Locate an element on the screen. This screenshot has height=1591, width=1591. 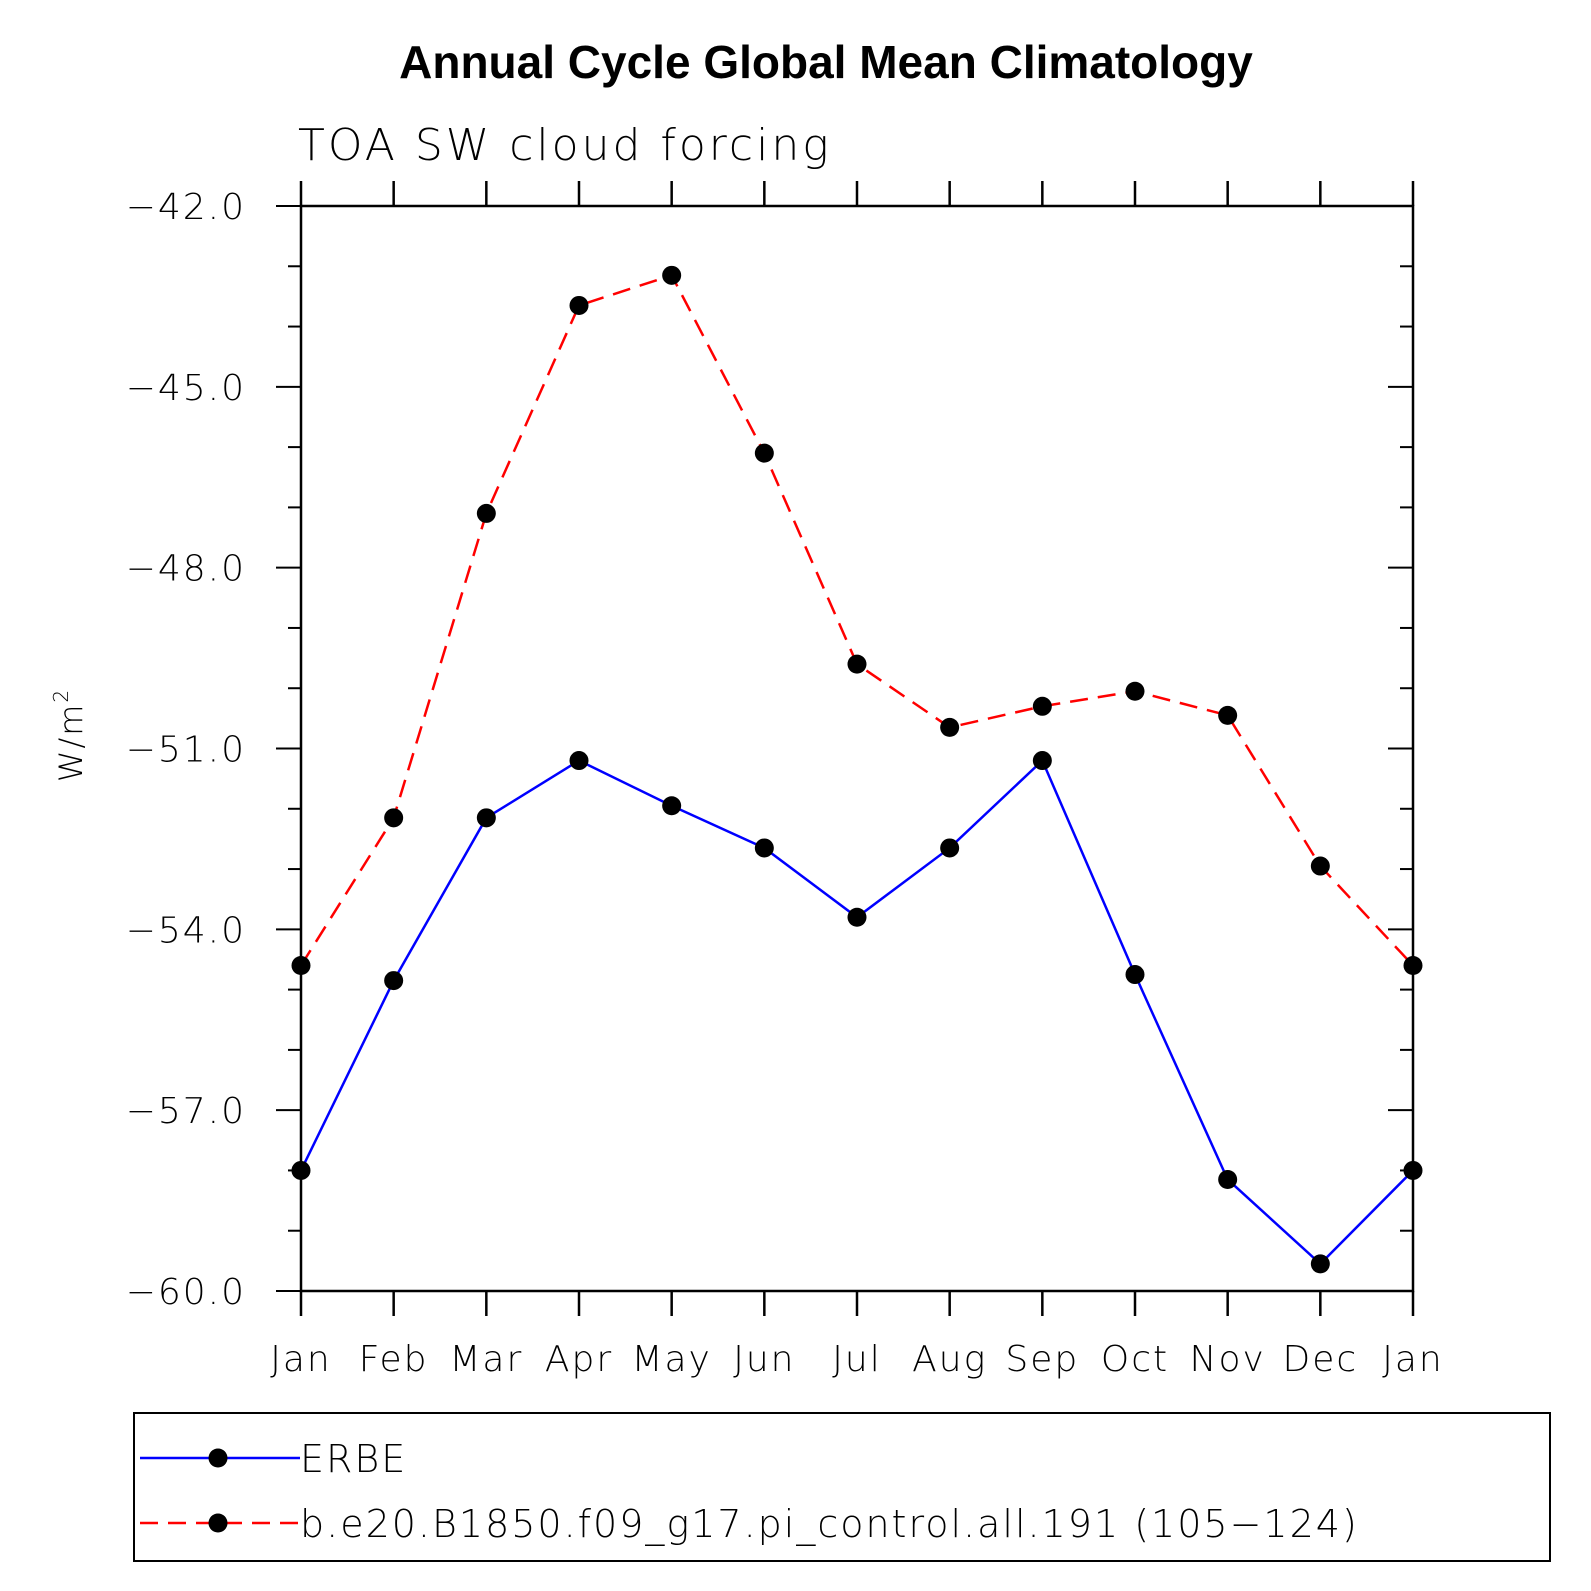
y-tick-label: −51.0 is located at coordinates (186, 750).